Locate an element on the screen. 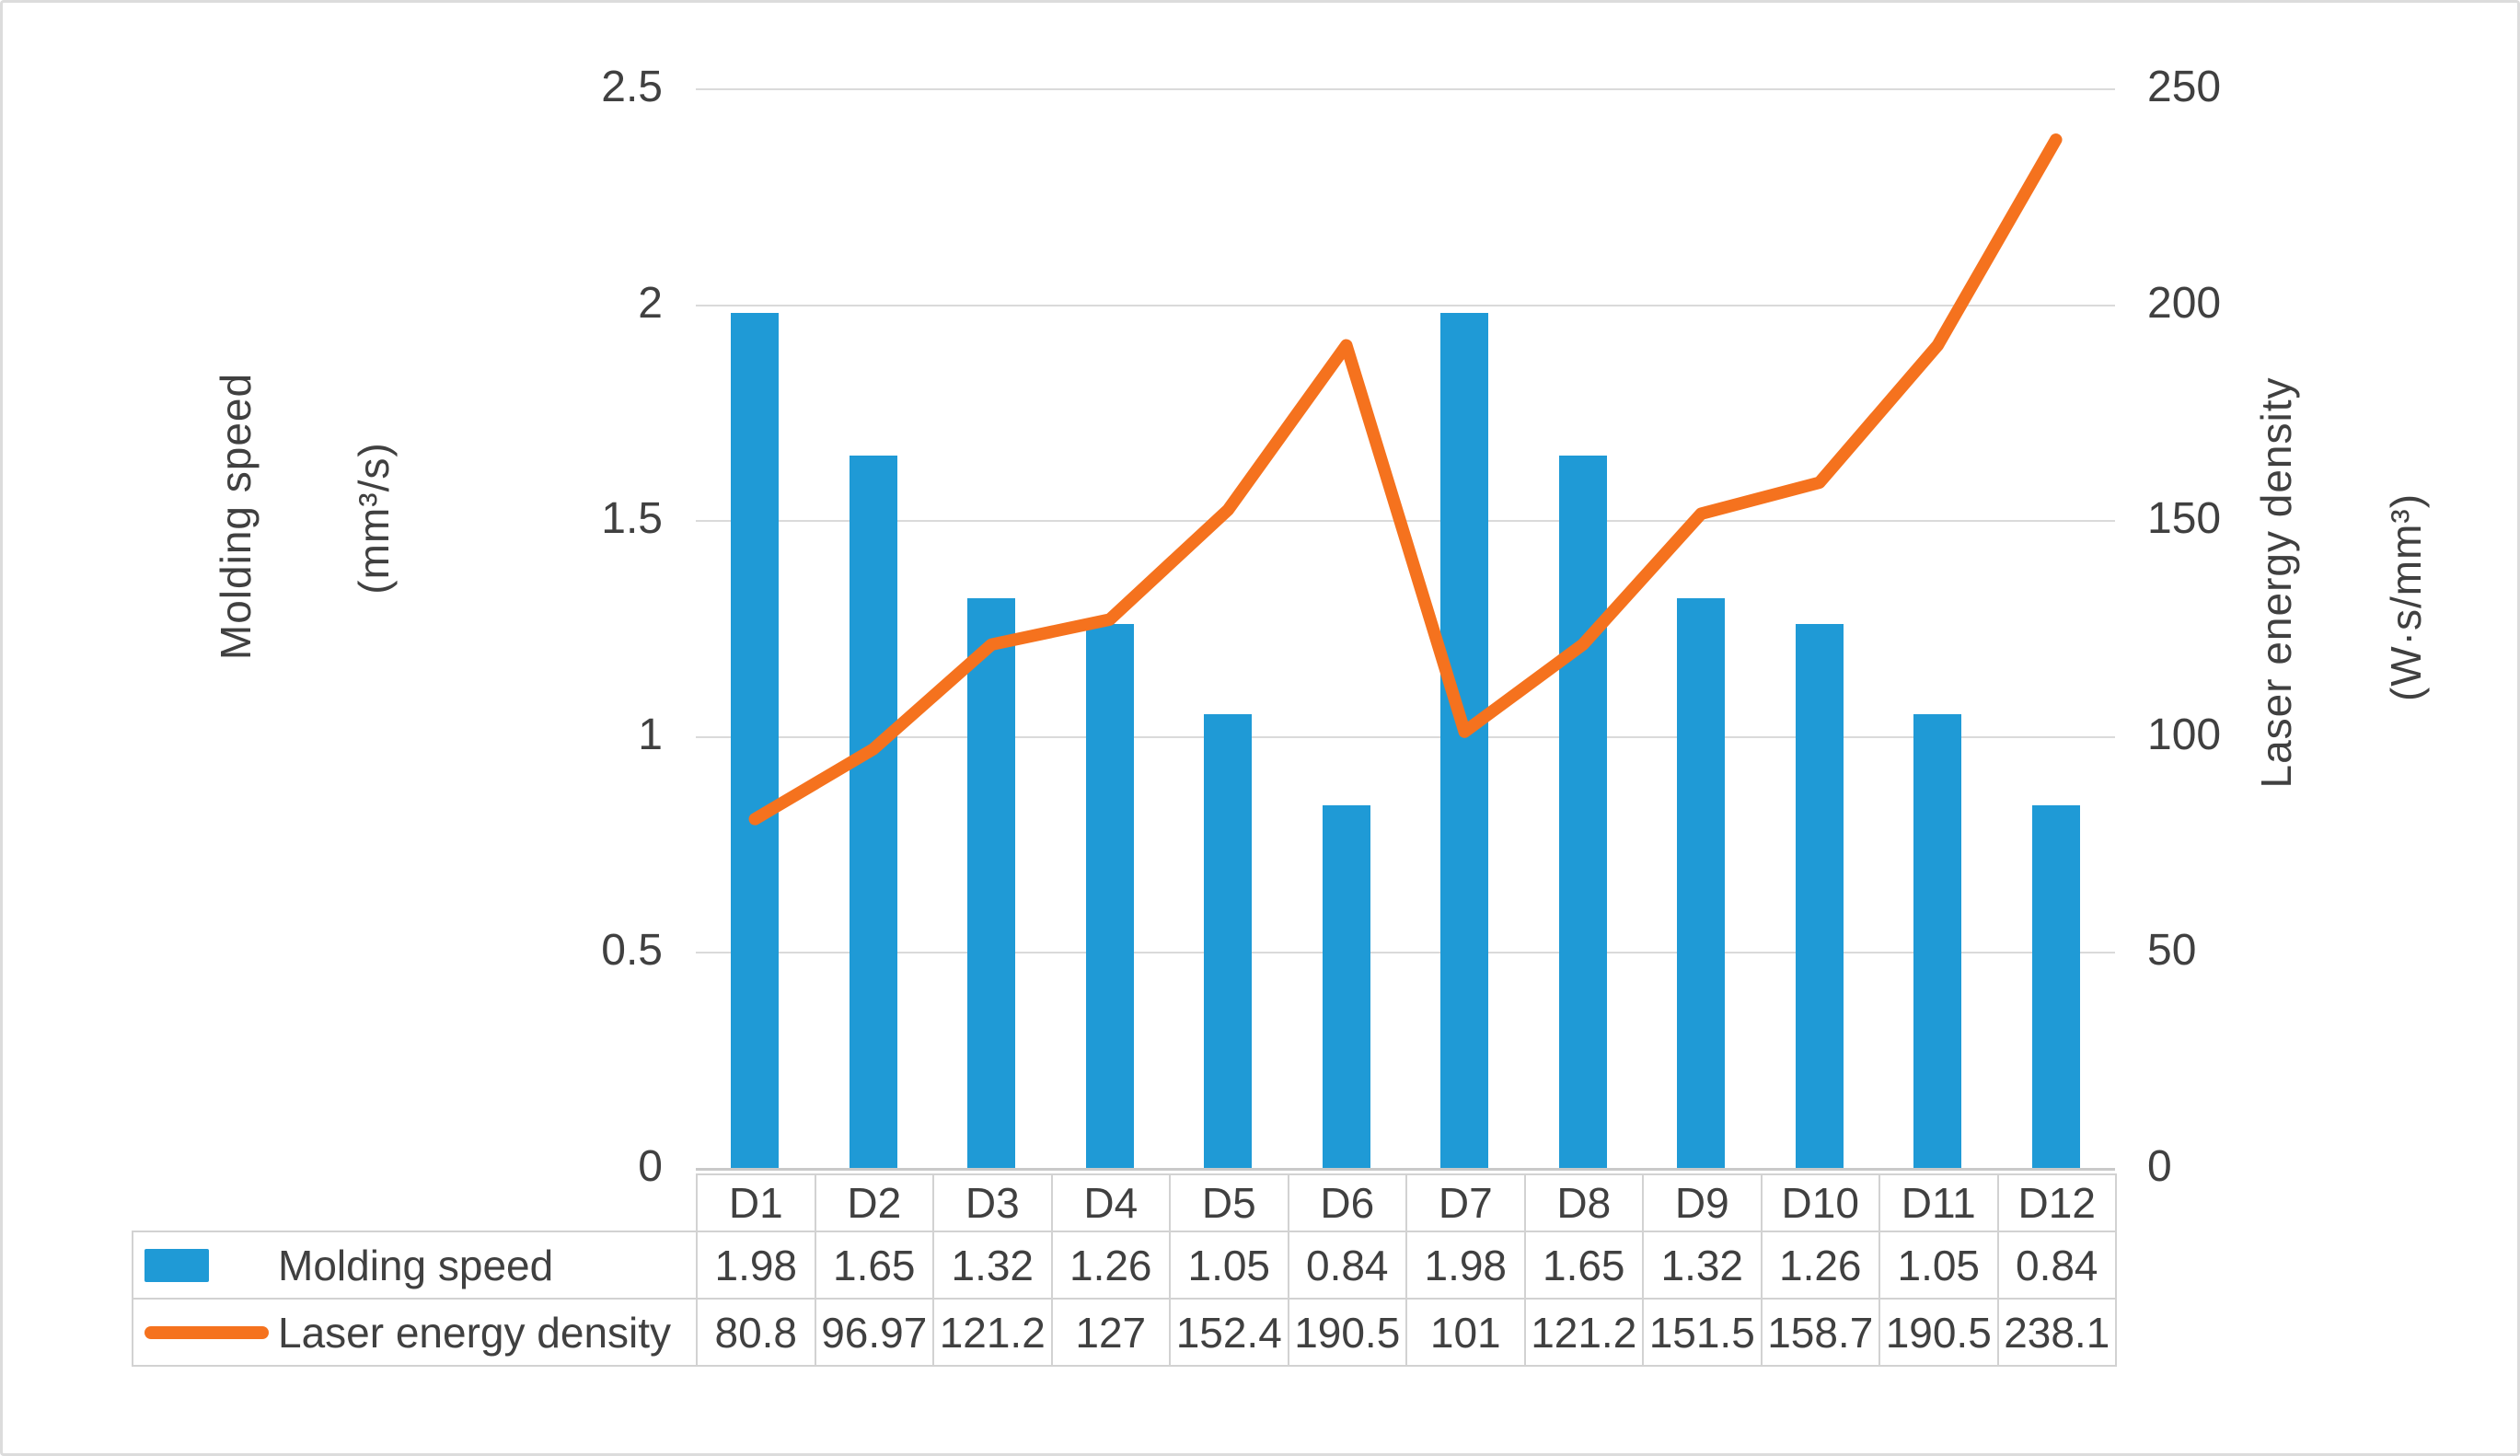 Image resolution: width=2520 pixels, height=1456 pixels. y-tick-left-2.5: 2.5 is located at coordinates (632, 87).